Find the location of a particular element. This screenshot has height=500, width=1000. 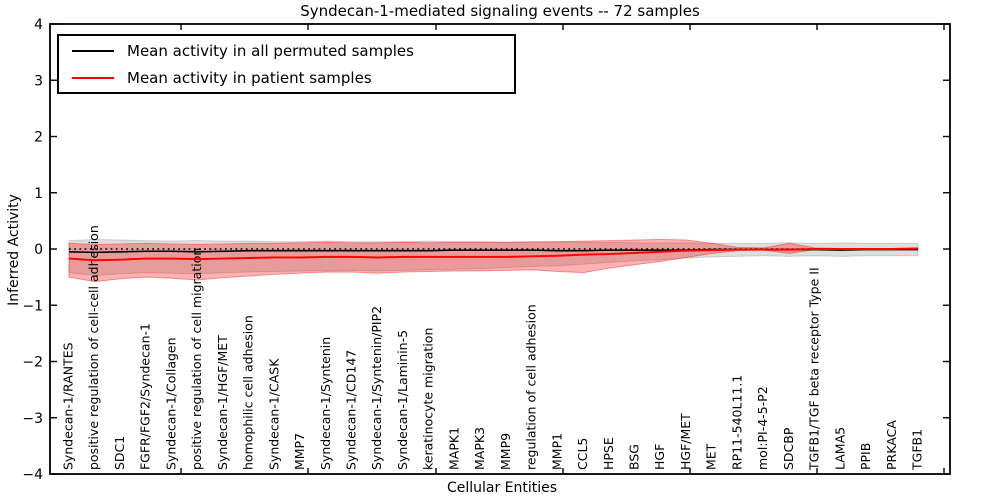

y-tick-label: 2 is located at coordinates (38, 138).